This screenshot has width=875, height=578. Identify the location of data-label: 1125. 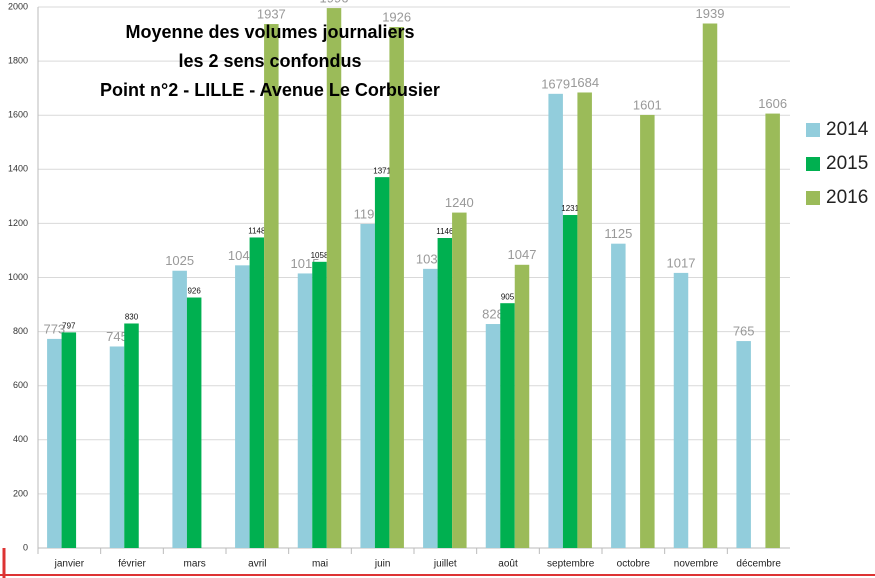
(618, 233).